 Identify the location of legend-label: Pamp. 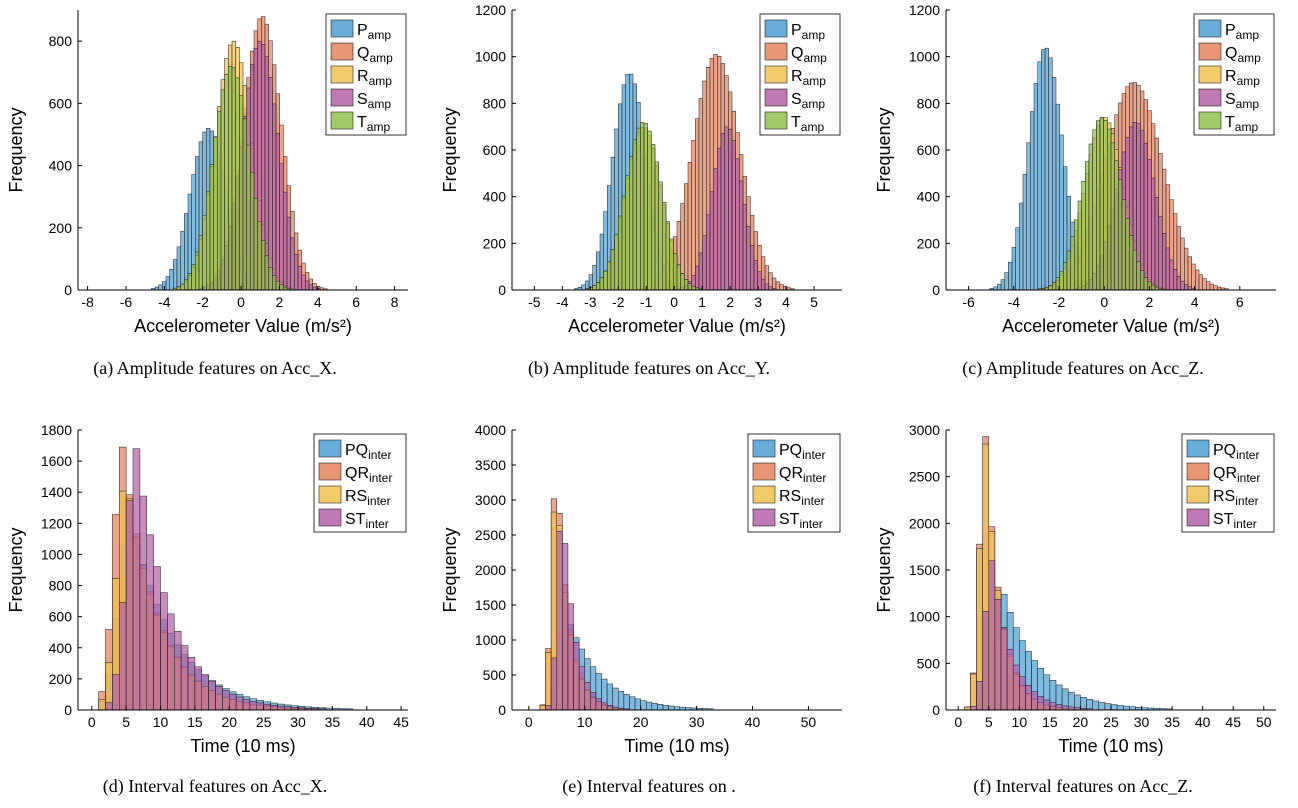
(808, 32).